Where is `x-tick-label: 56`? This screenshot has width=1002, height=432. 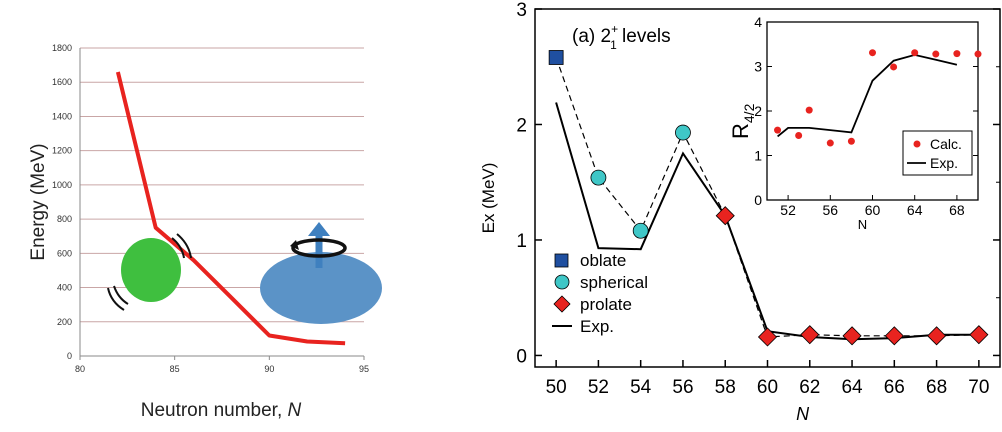
x-tick-label: 56 is located at coordinates (682, 387).